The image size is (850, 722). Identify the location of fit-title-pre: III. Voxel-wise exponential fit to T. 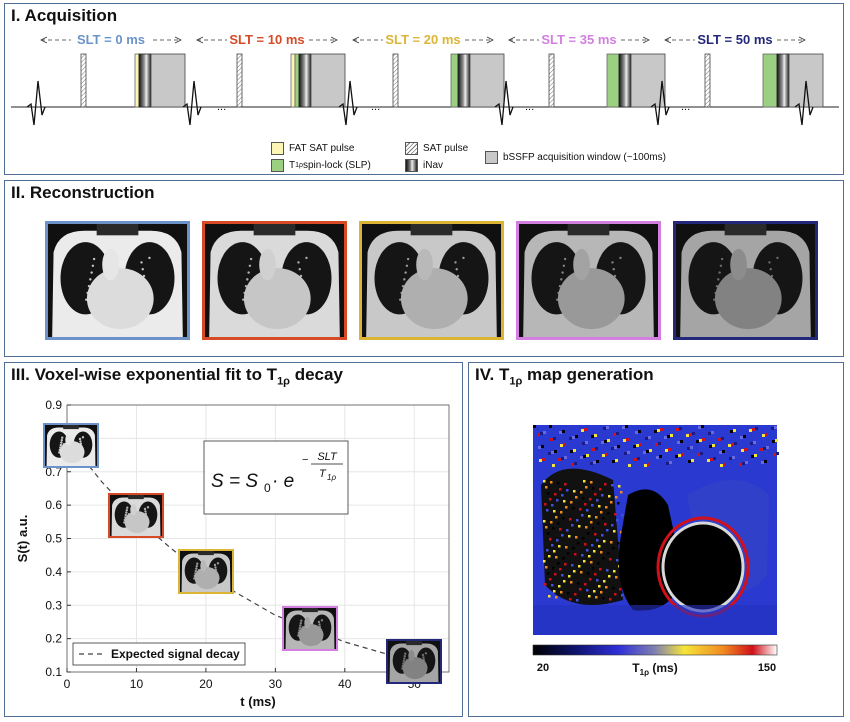
(144, 374).